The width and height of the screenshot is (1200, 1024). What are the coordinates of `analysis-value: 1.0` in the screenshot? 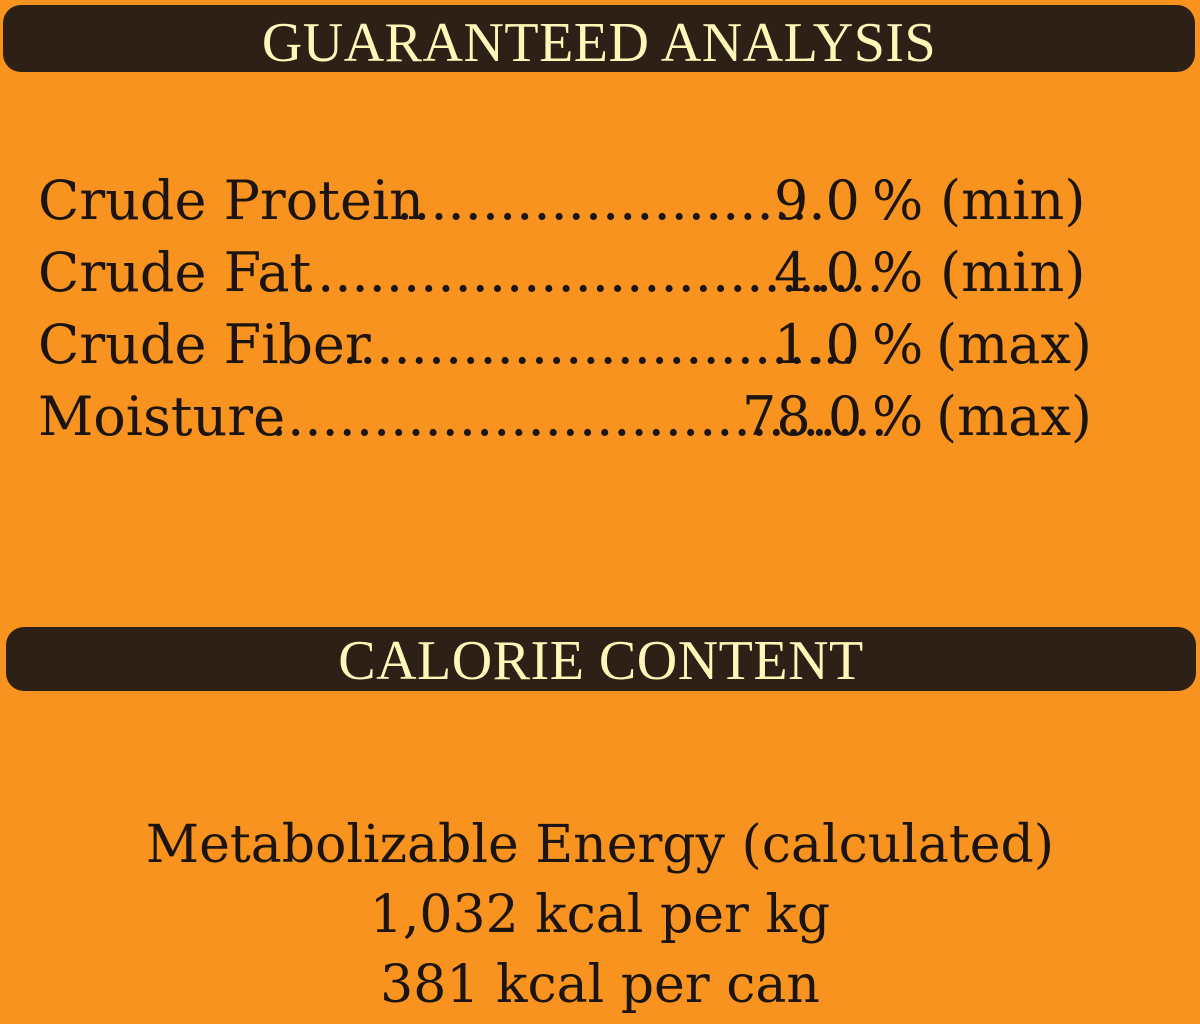 It's located at (817, 344).